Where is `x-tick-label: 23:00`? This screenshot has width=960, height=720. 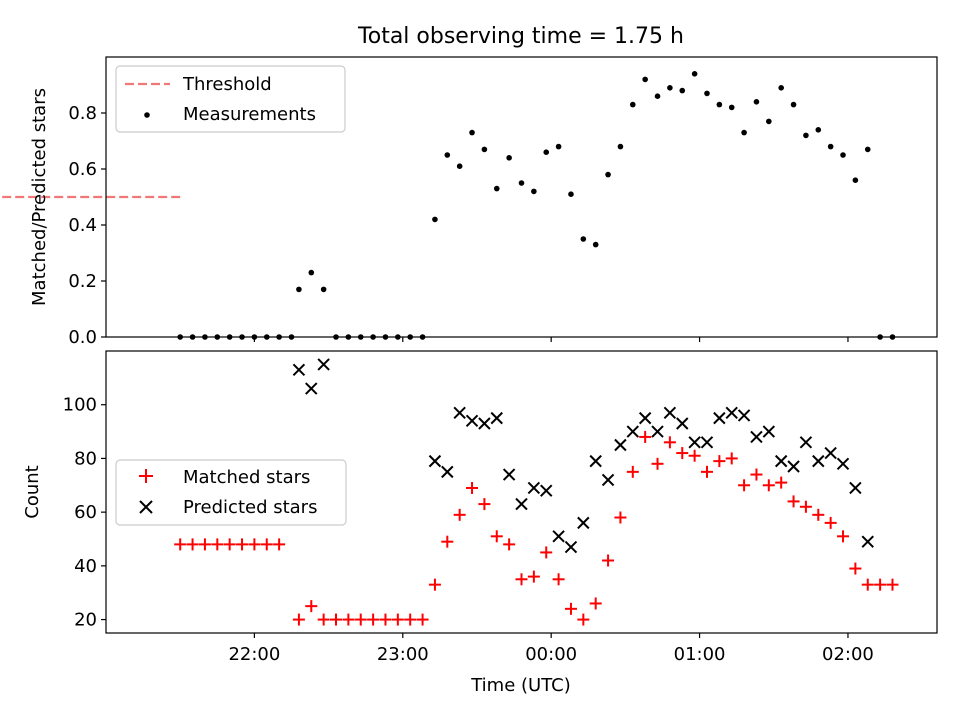 x-tick-label: 23:00 is located at coordinates (403, 654).